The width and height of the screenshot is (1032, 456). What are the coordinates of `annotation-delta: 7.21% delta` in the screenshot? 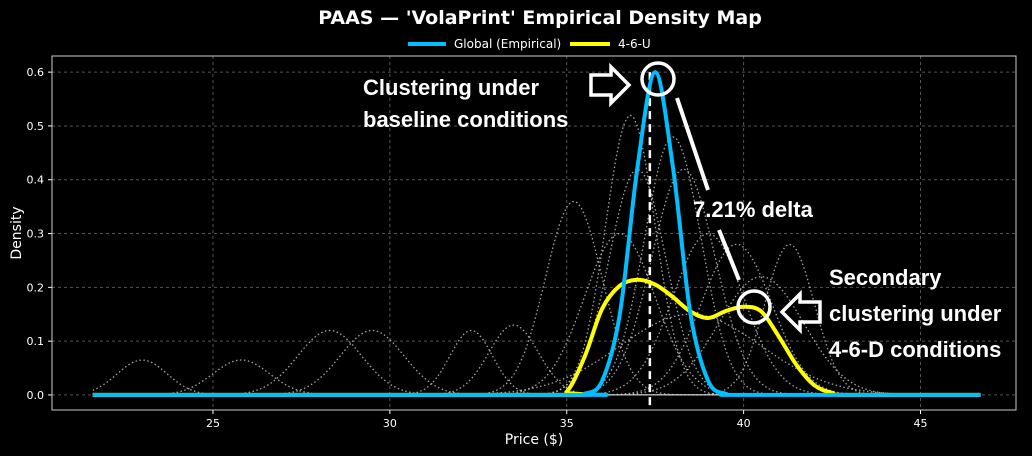 It's located at (753, 209).